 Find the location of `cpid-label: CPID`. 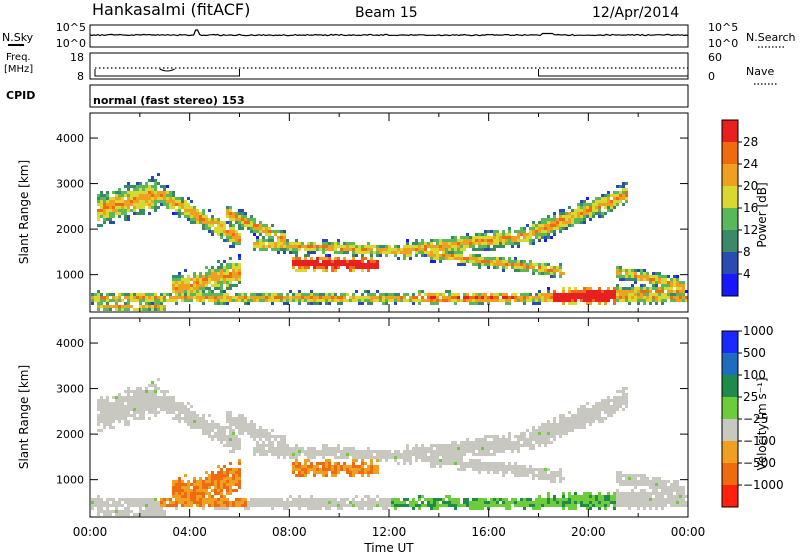

cpid-label: CPID is located at coordinates (20, 95).